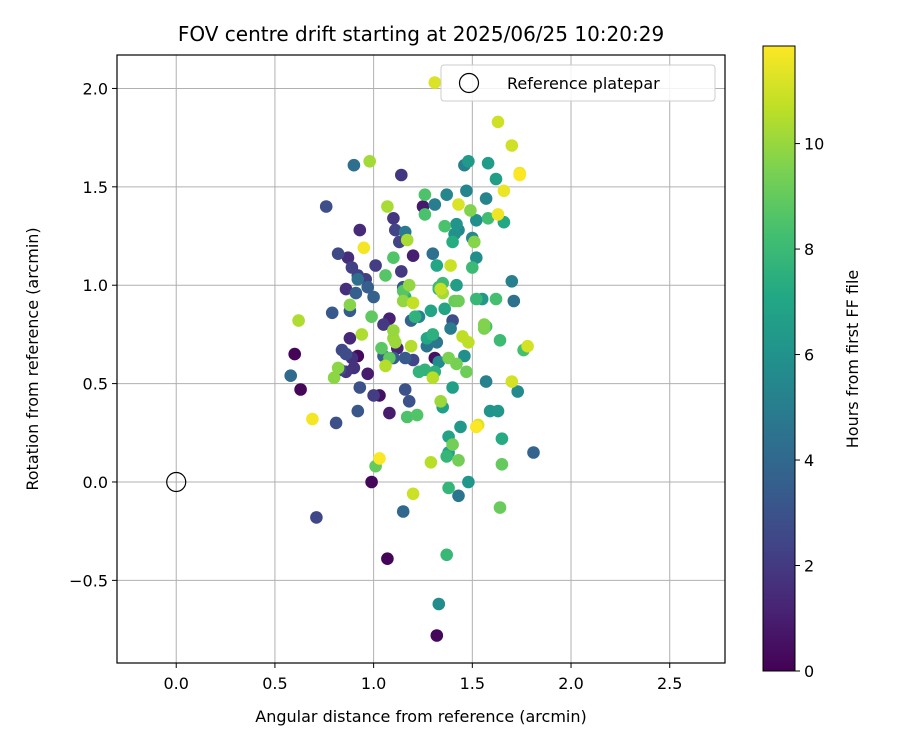 The height and width of the screenshot is (754, 900). What do you see at coordinates (809, 671) in the screenshot?
I see `colorbar-tick-label-0: 0` at bounding box center [809, 671].